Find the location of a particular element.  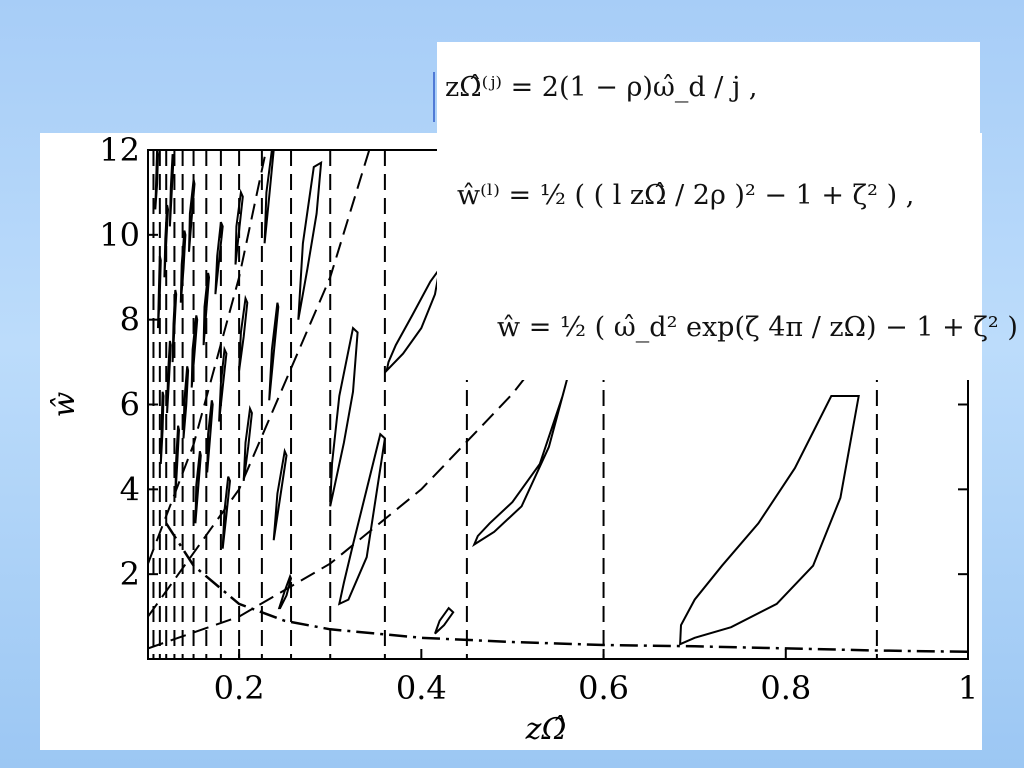

x-tick-label-1: 0.4 is located at coordinates (421, 688).